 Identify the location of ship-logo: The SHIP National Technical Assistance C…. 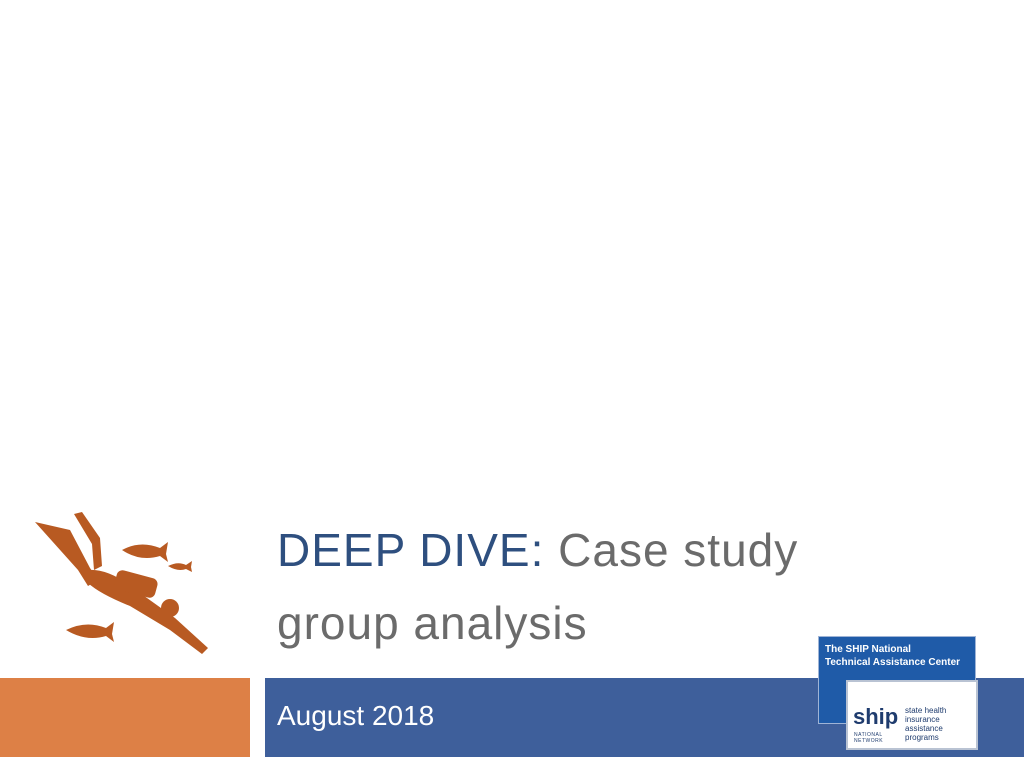
(898, 694).